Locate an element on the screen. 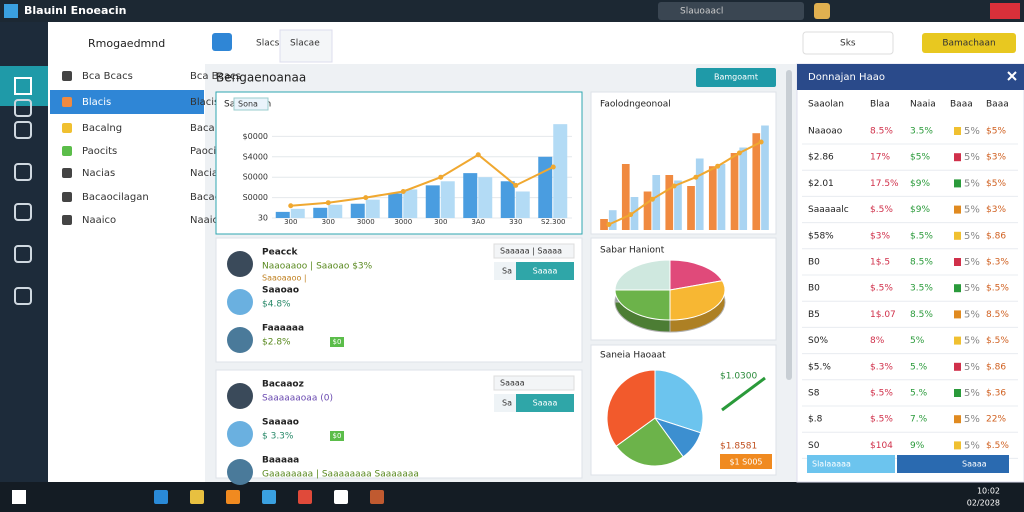  action-button is located at coordinates (969, 43).